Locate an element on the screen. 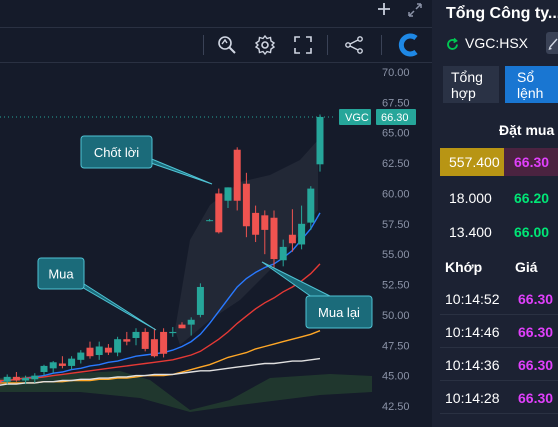 The image size is (558, 427). trade-row: 10:14:52 66.30 is located at coordinates (499, 299).